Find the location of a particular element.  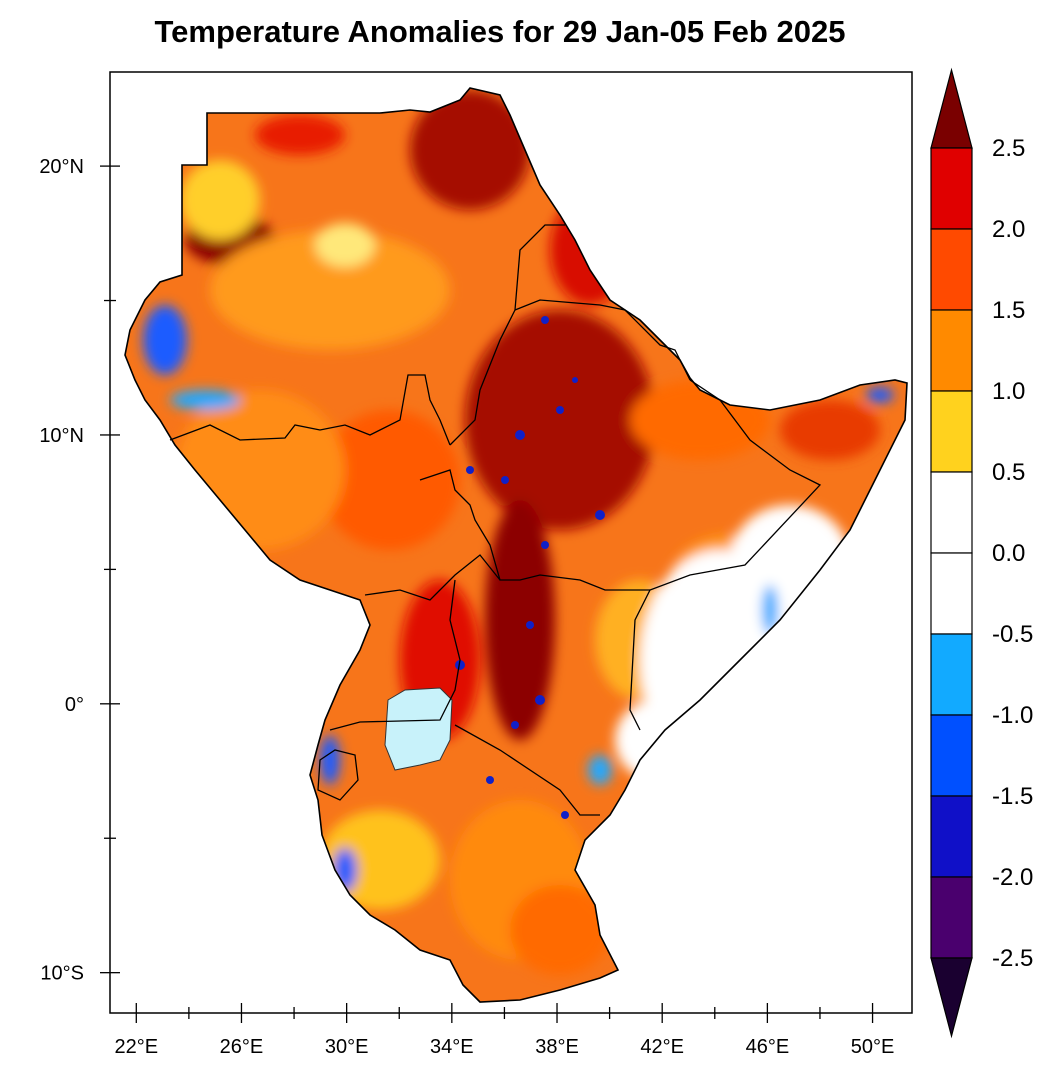

colorbar-label: 2.0 is located at coordinates (1008, 229).